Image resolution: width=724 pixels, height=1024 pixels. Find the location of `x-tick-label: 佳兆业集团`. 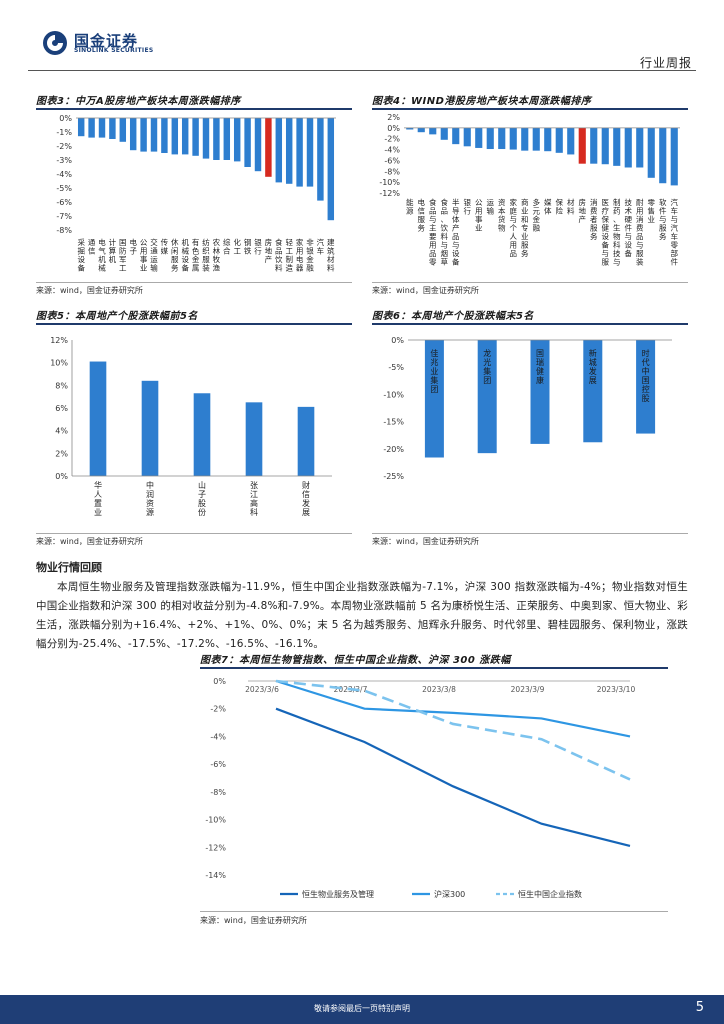

x-tick-label: 佳兆业集团 is located at coordinates (434, 371).